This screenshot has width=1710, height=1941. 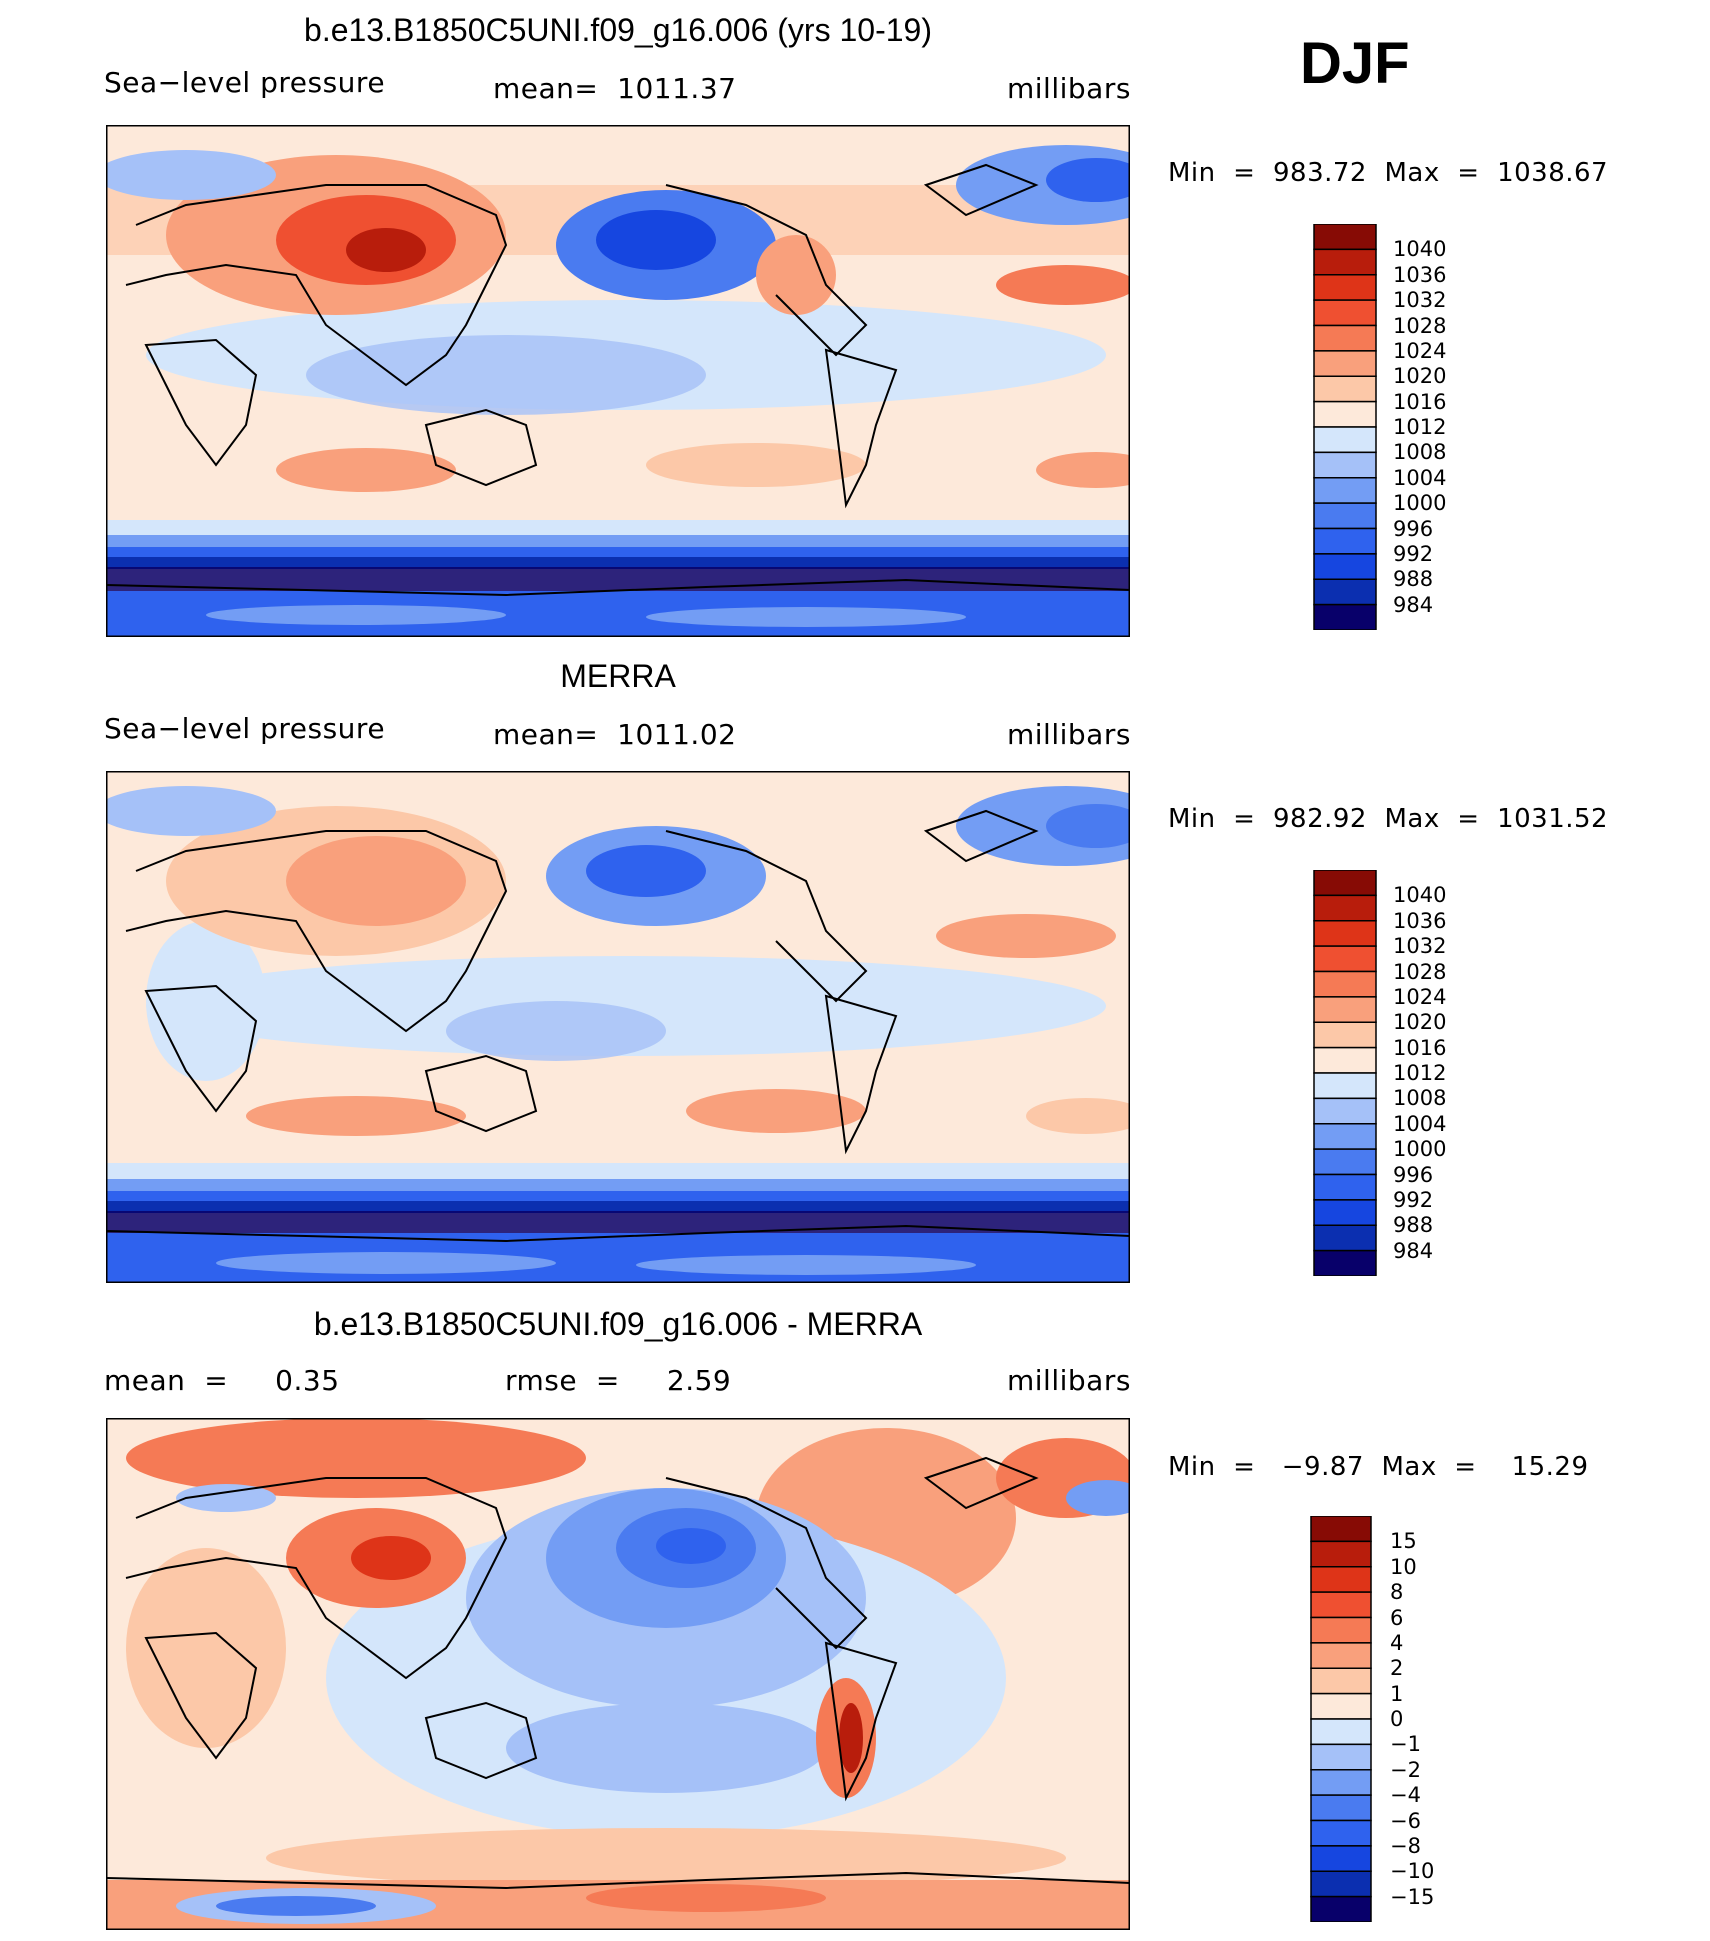 I want to click on colorbar-tick-label: 8, so click(x=1397, y=1592).